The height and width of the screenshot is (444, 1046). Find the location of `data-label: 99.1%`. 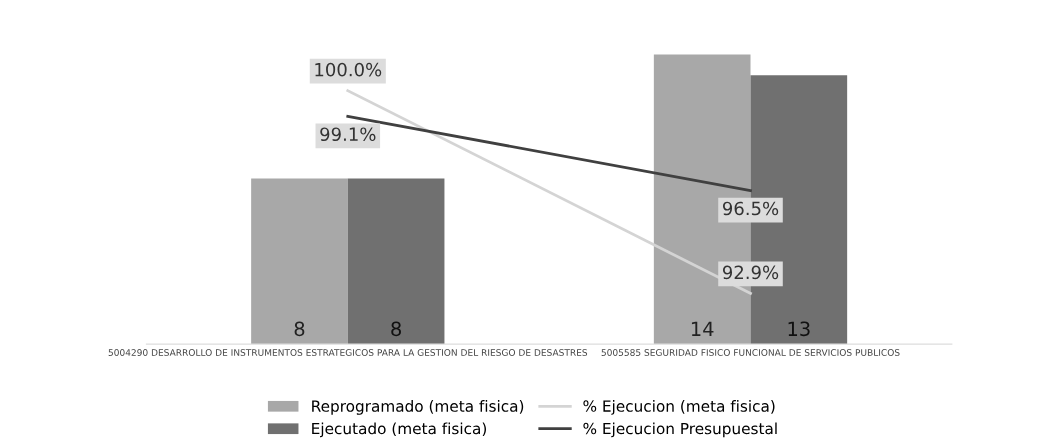

data-label: 99.1% is located at coordinates (348, 134).